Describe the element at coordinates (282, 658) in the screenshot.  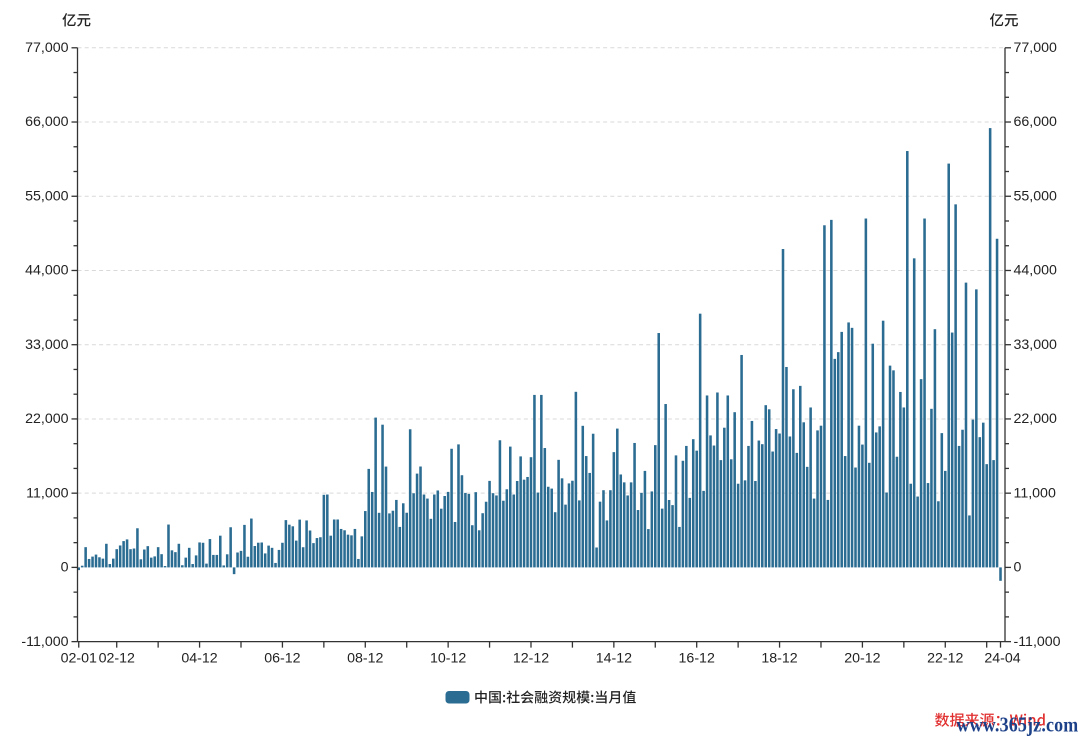
I see `svg-text: 06-12` at that location.